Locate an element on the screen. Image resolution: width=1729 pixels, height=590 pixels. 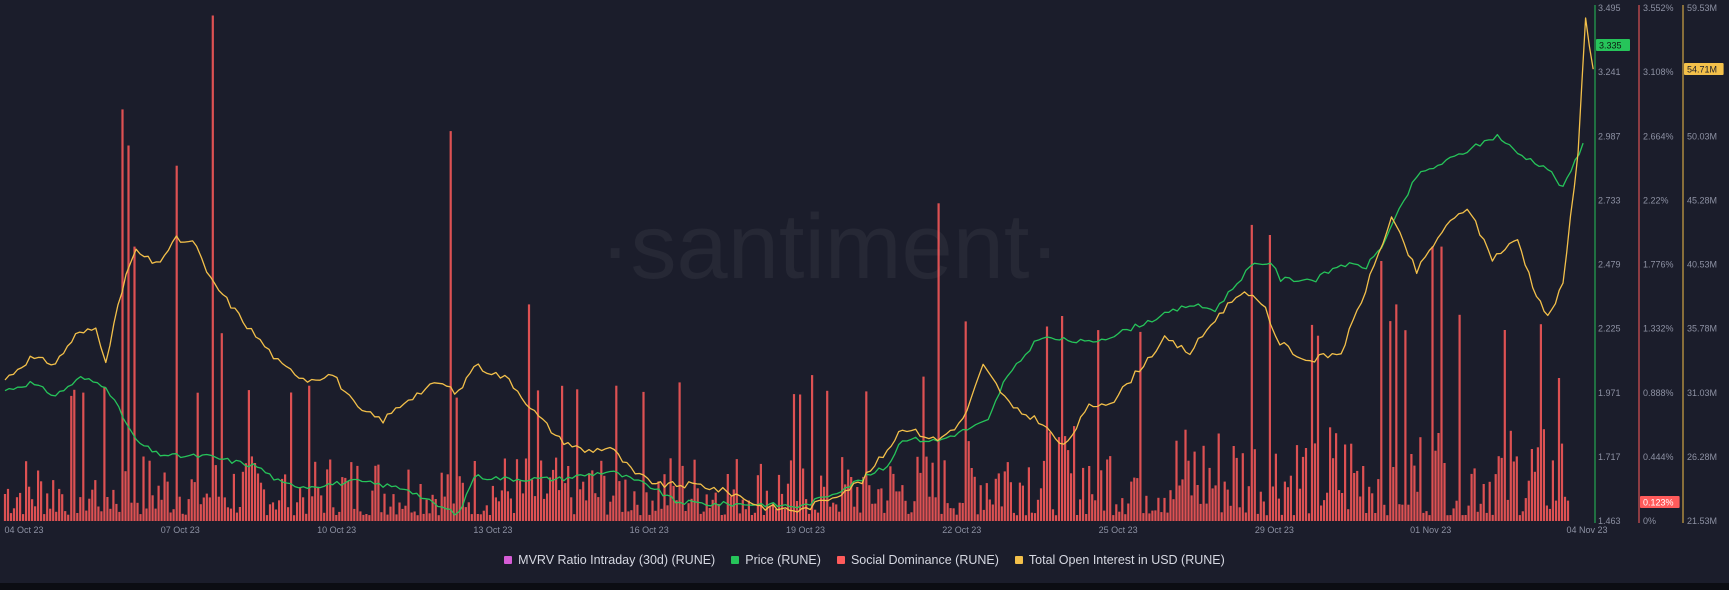
legend-item-social-dominance: Social Dominance (RUNE) is located at coordinates (917, 560).